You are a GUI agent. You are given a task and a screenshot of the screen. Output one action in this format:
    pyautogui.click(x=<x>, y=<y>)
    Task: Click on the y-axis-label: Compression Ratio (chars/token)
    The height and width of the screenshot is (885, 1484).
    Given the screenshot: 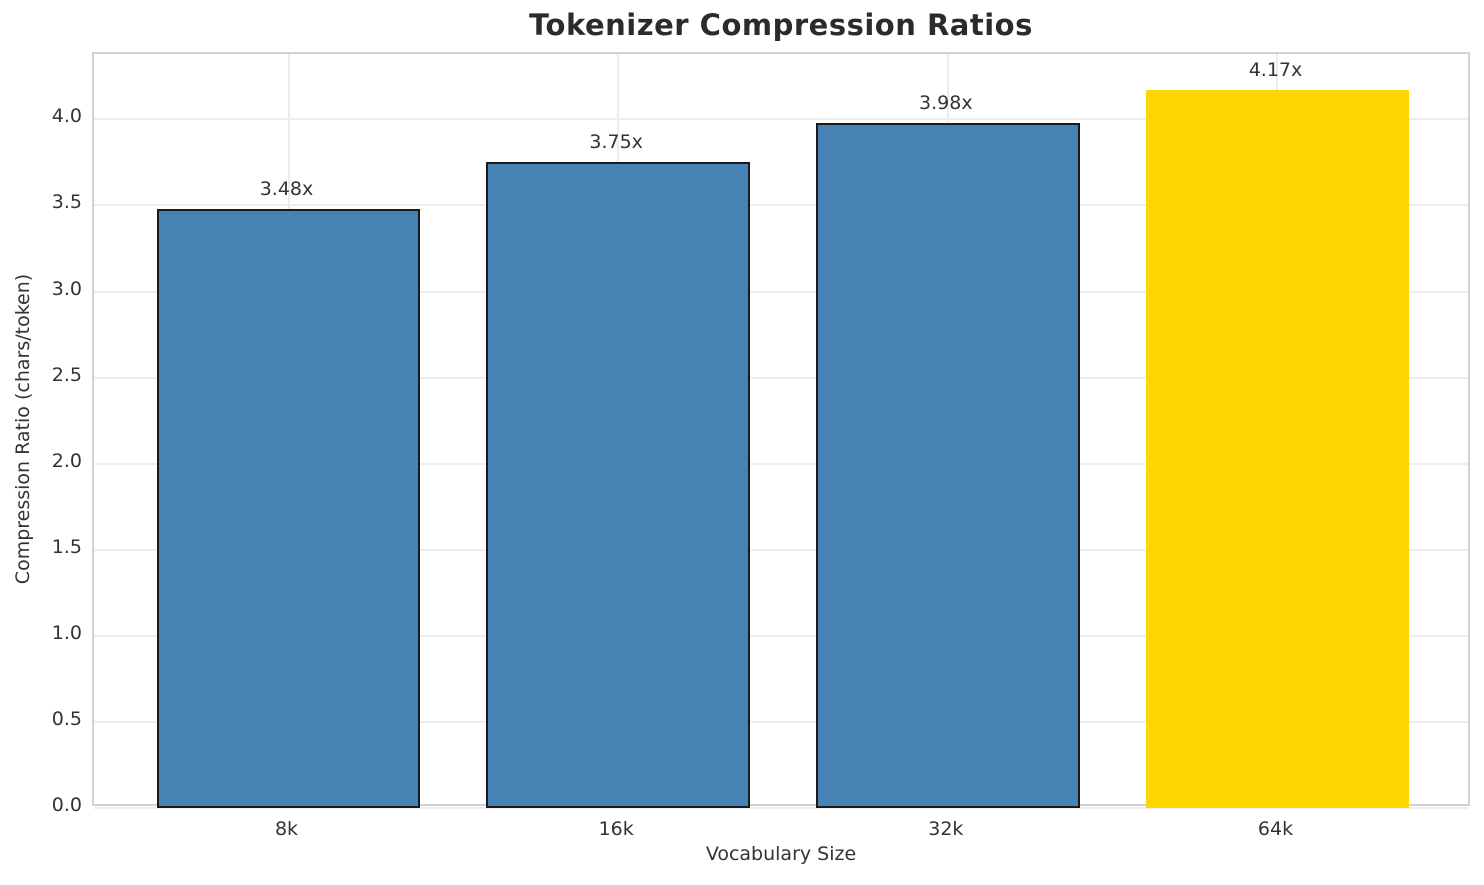 What is the action you would take?
    pyautogui.click(x=23, y=429)
    